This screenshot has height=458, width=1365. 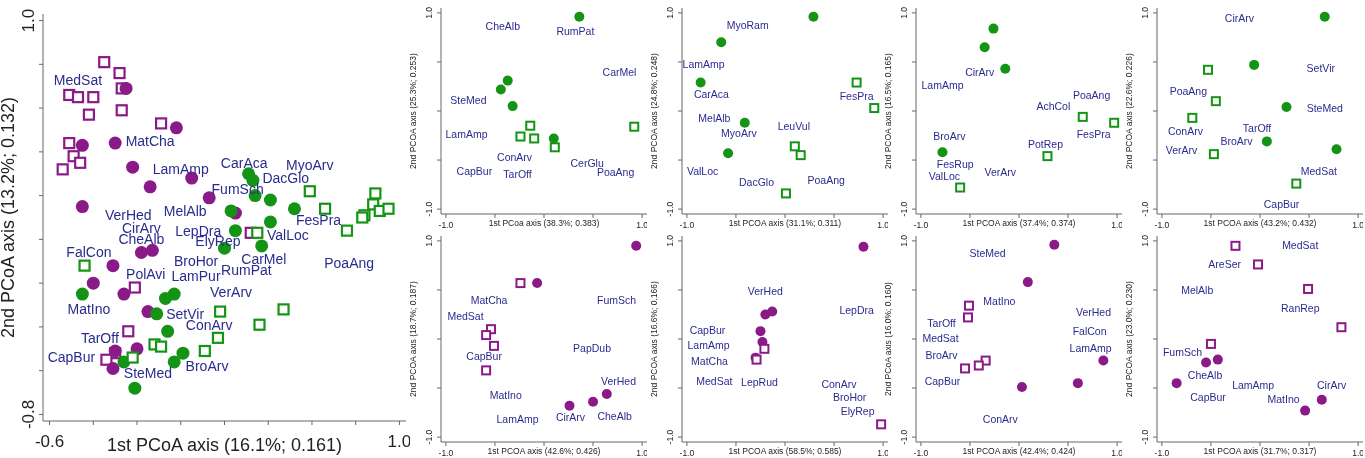 What do you see at coordinates (1045, 144) in the screenshot?
I see `annotation: PotRep` at bounding box center [1045, 144].